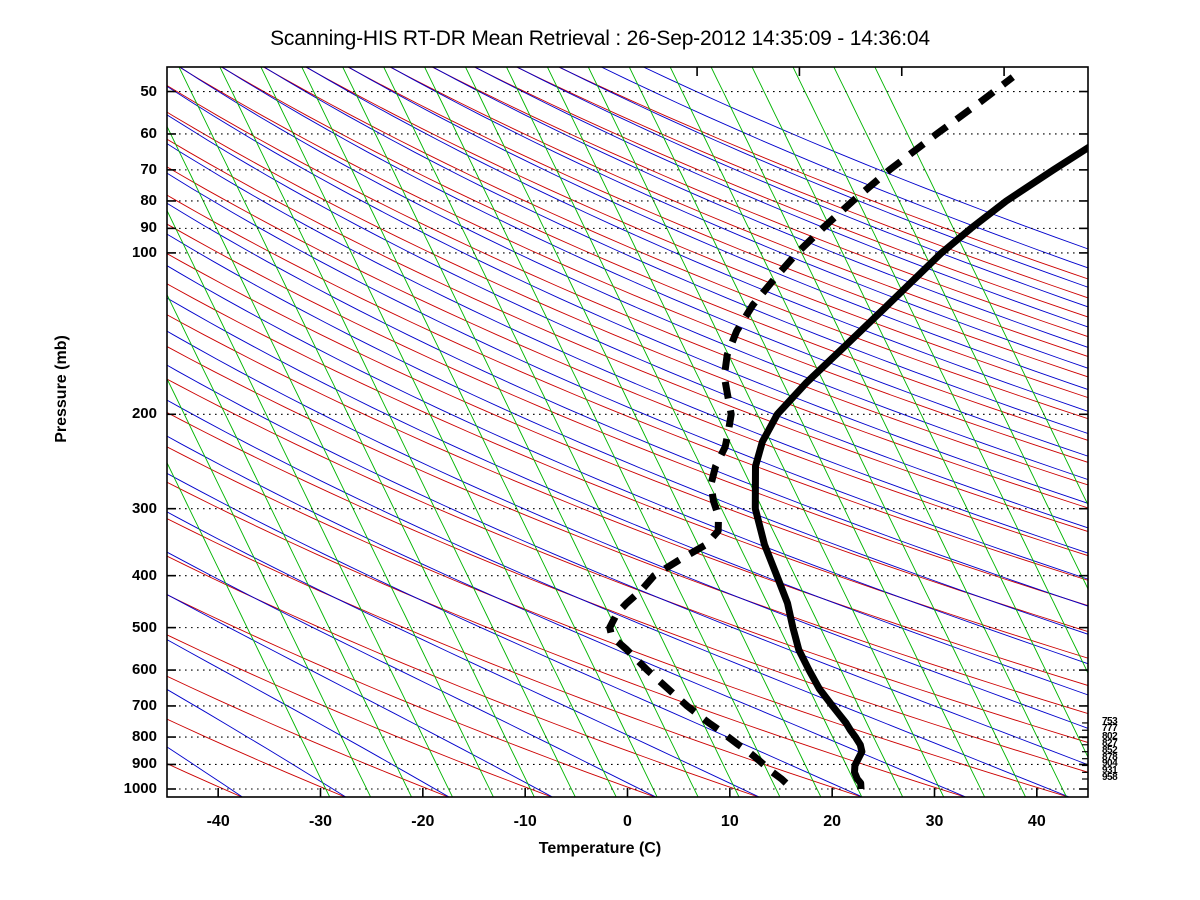  What do you see at coordinates (144, 508) in the screenshot?
I see `y-tick-label: 300` at bounding box center [144, 508].